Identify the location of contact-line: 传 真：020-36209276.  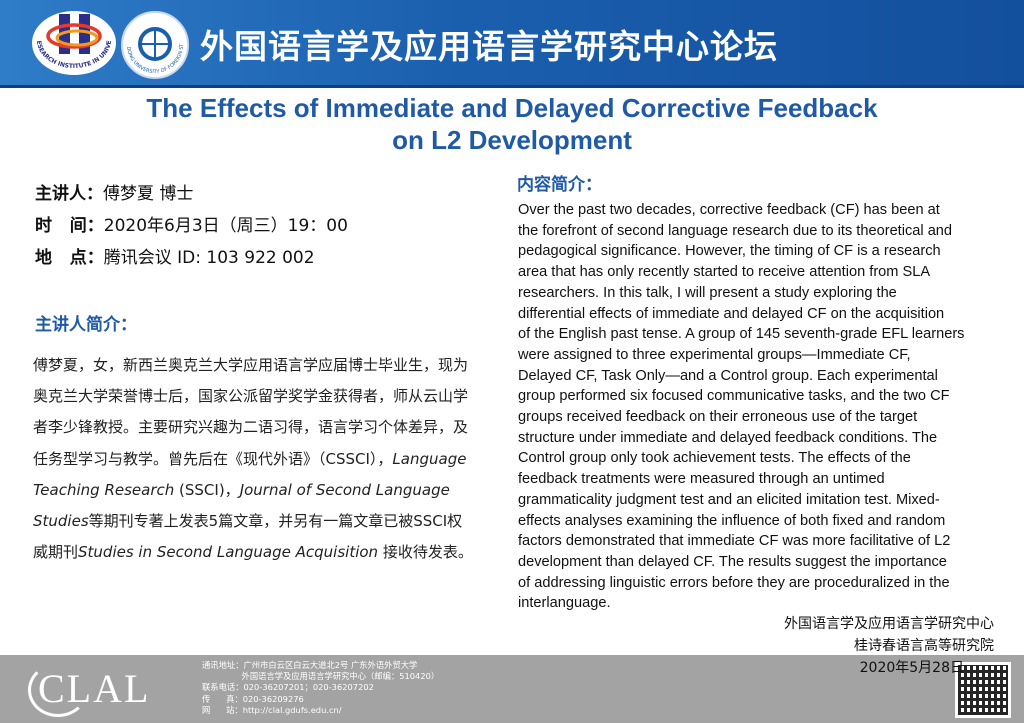
(253, 698).